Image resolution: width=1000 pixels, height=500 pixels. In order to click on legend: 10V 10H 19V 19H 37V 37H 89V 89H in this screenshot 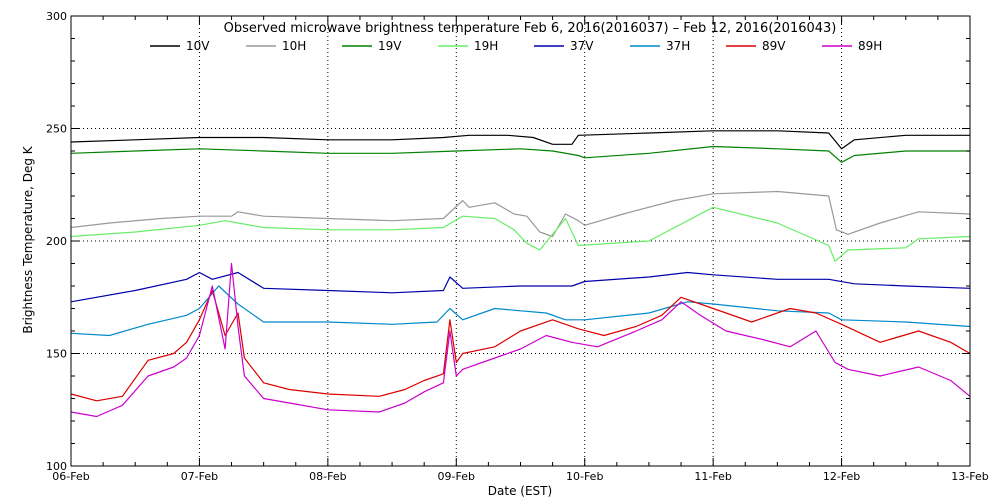, I will do `click(516, 46)`.